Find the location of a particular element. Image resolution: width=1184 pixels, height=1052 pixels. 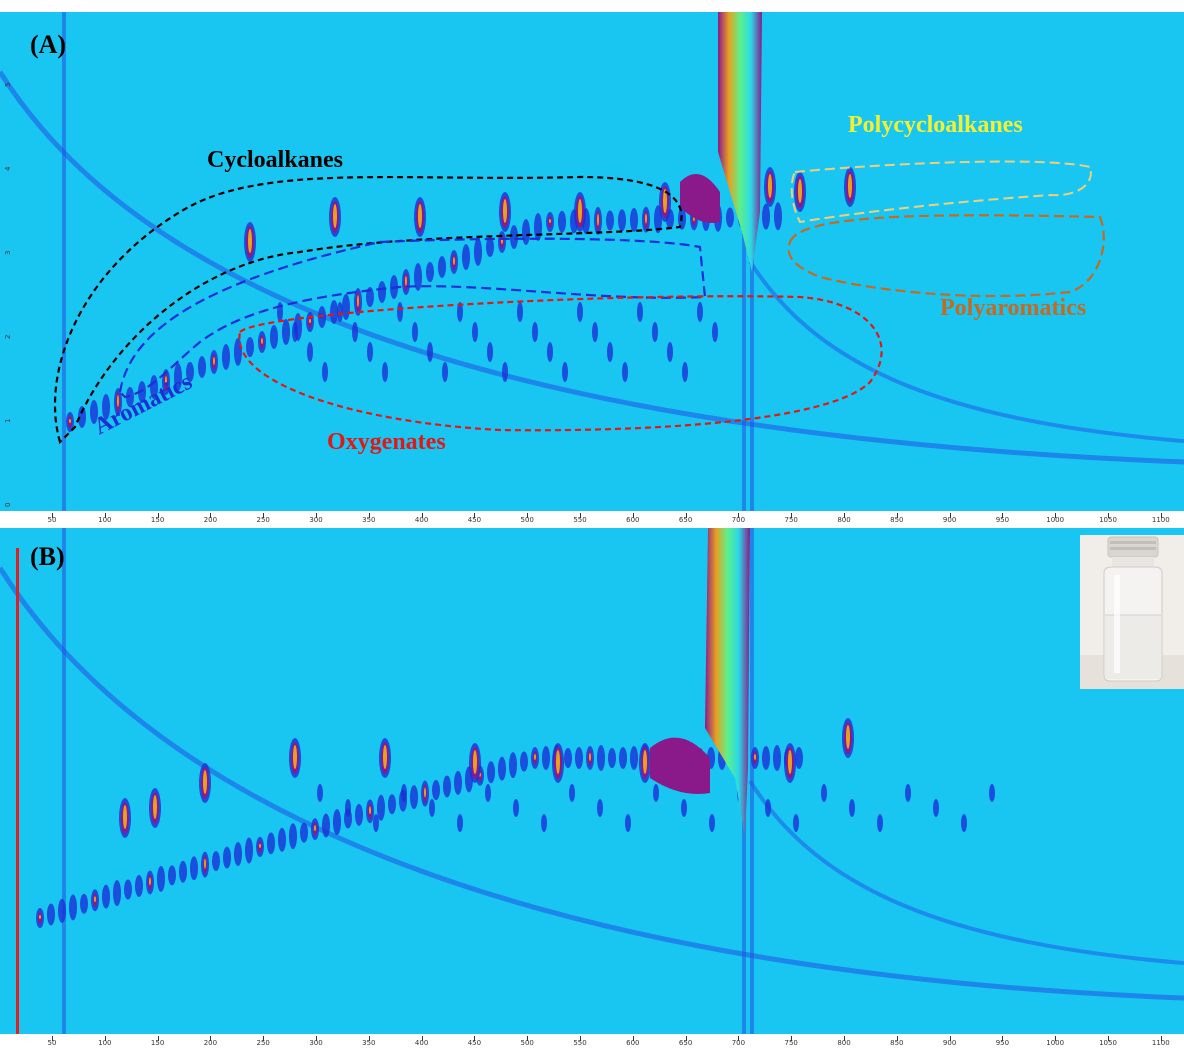

y-tick-label: 3 is located at coordinates (8, 252).